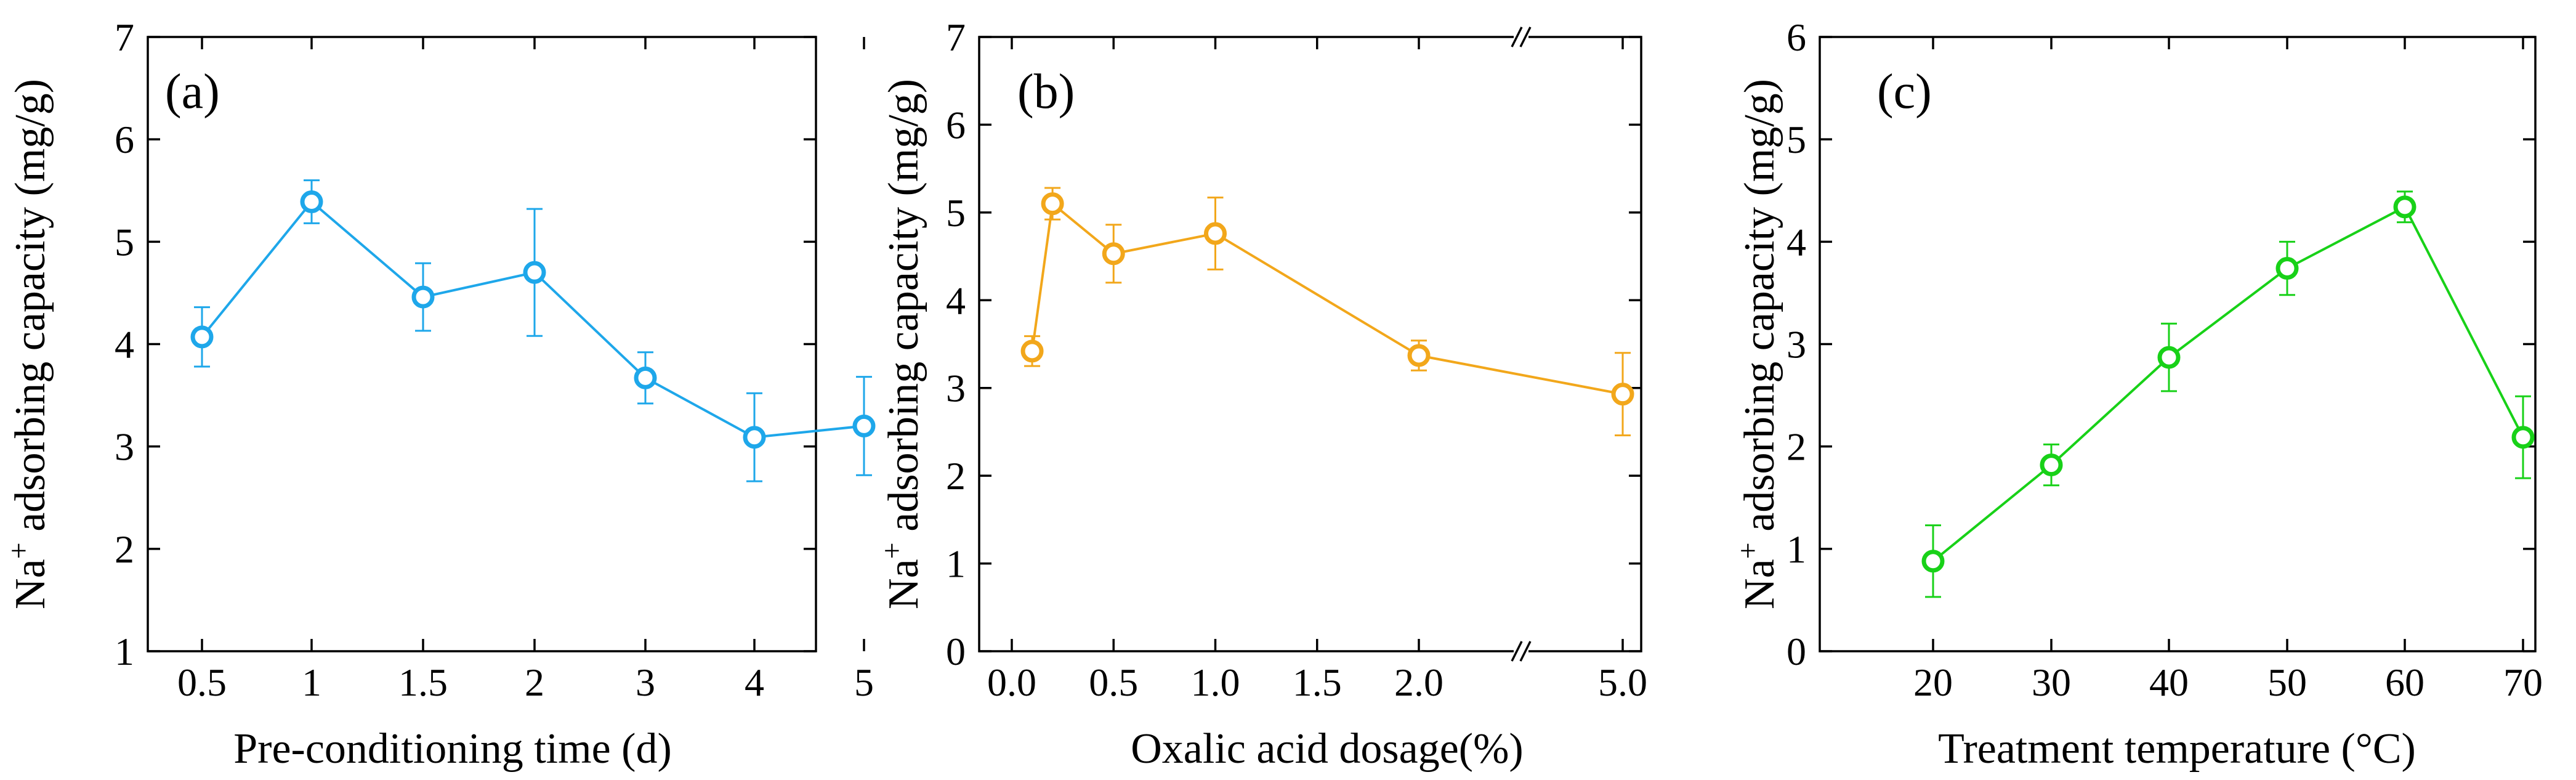  What do you see at coordinates (1046, 92) in the screenshot?
I see `panel-label: (b)` at bounding box center [1046, 92].